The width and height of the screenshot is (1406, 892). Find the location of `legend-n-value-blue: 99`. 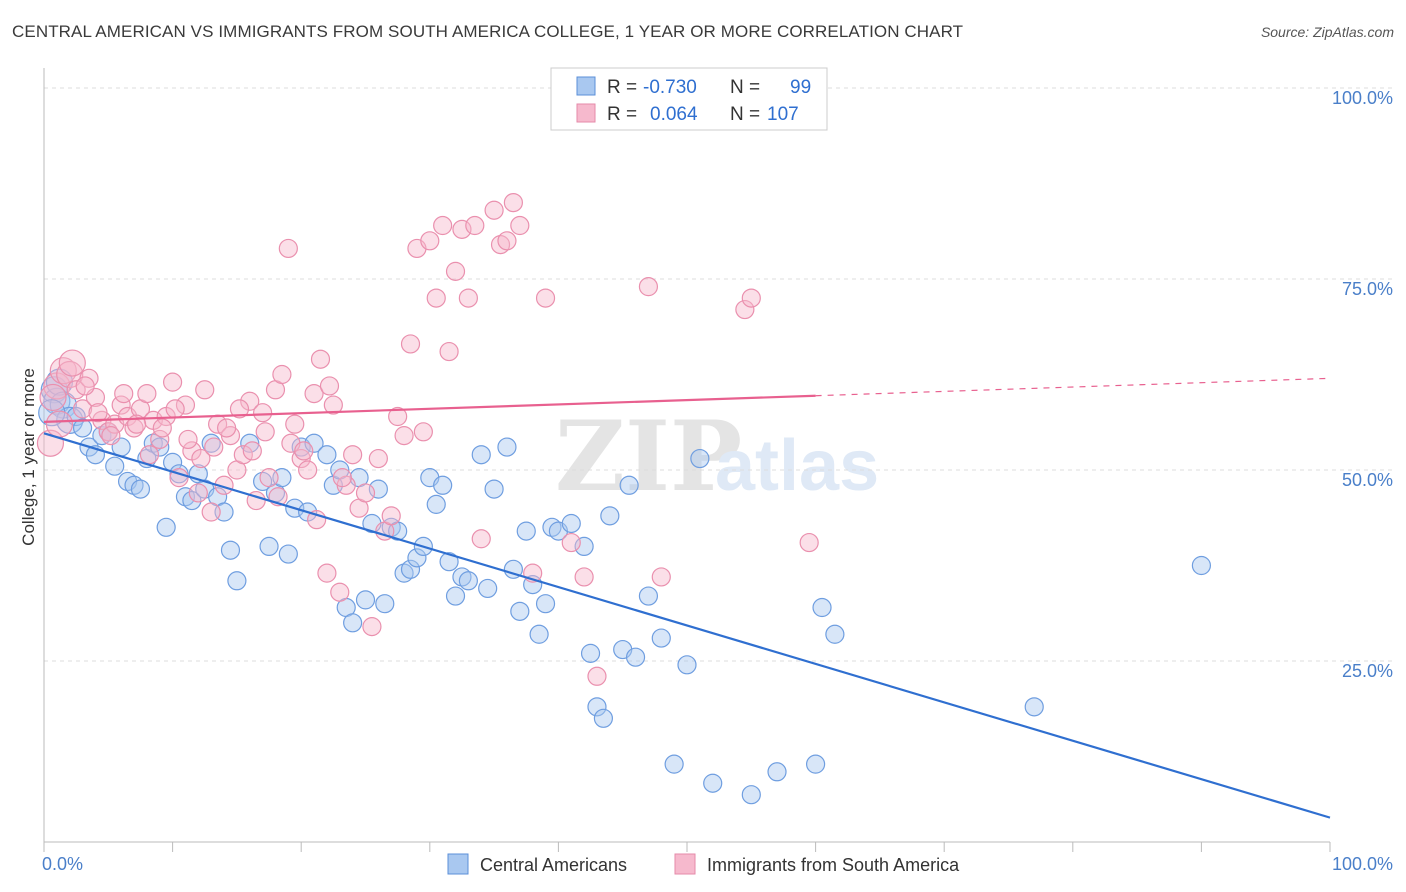

legend-n-value-blue: 99 is located at coordinates (800, 87).